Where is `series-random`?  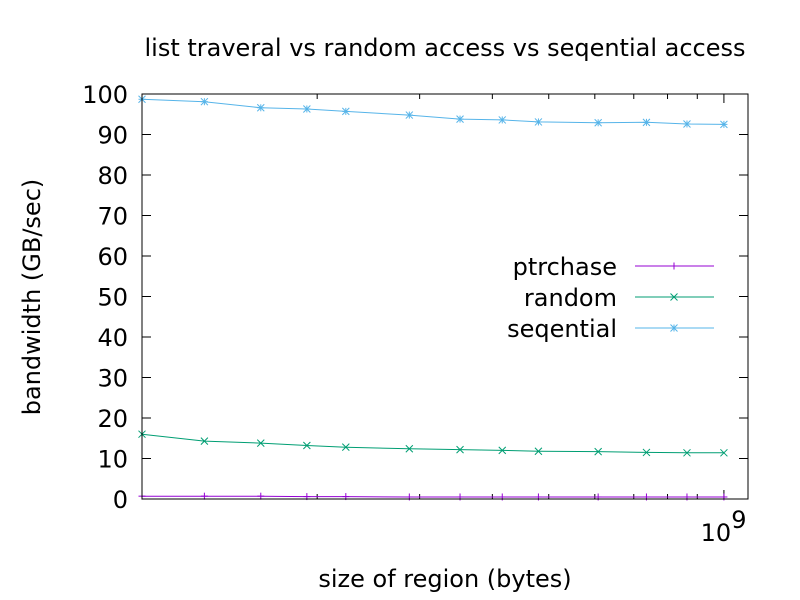
series-random is located at coordinates (433, 443).